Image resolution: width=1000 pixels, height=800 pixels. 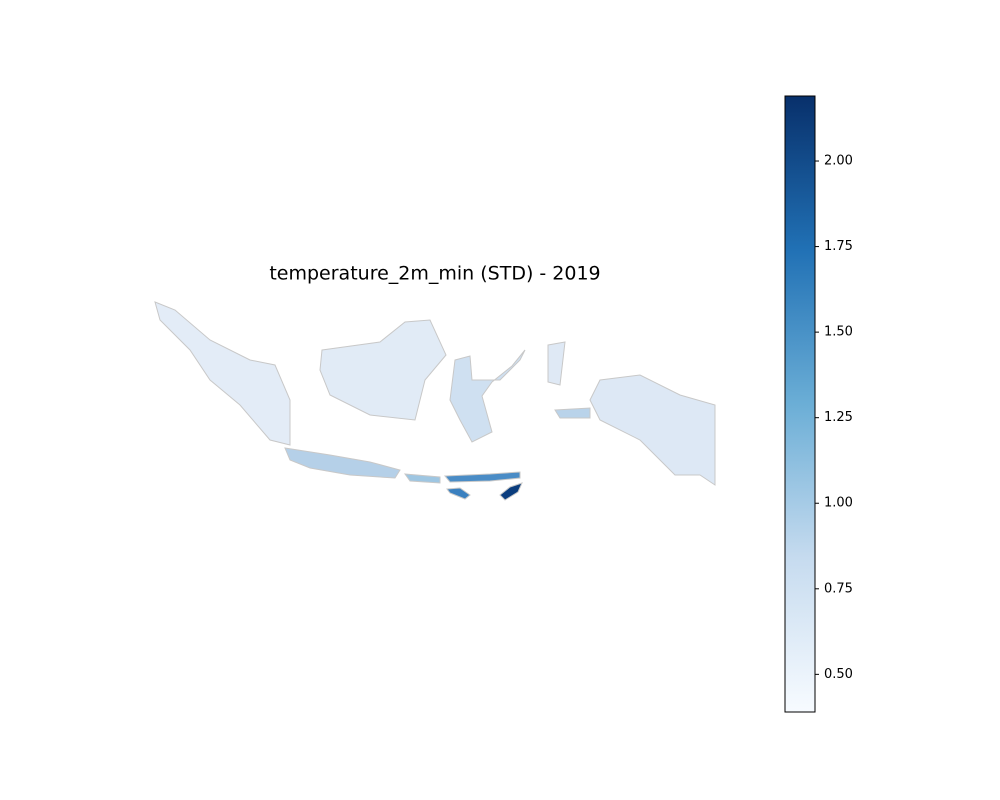 What do you see at coordinates (487, 396) in the screenshot?
I see `sulawesi` at bounding box center [487, 396].